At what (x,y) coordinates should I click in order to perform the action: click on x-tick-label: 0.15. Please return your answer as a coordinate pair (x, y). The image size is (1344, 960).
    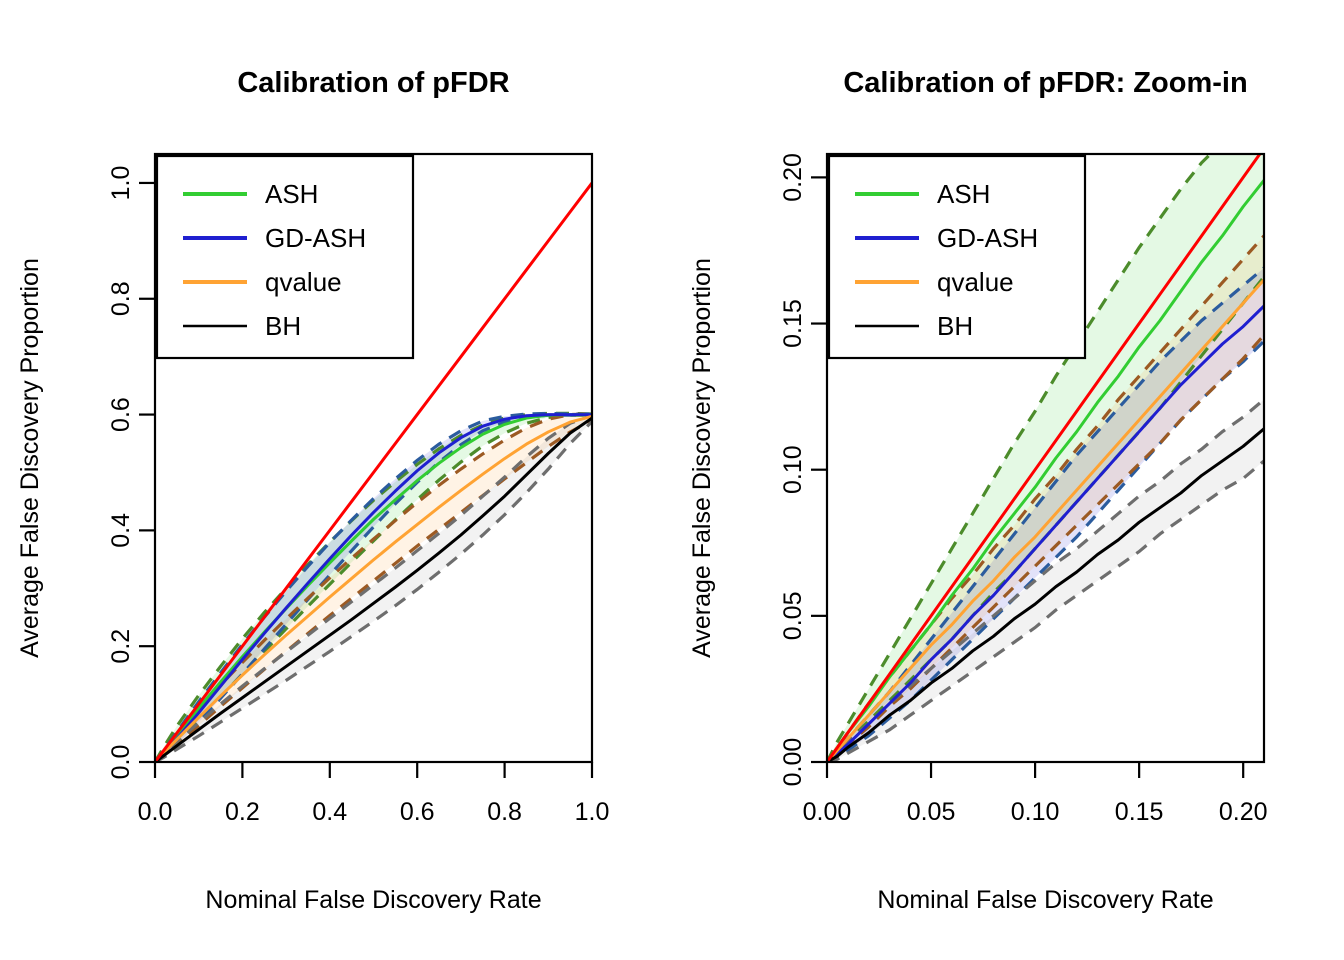
    Looking at the image, I should click on (1139, 812).